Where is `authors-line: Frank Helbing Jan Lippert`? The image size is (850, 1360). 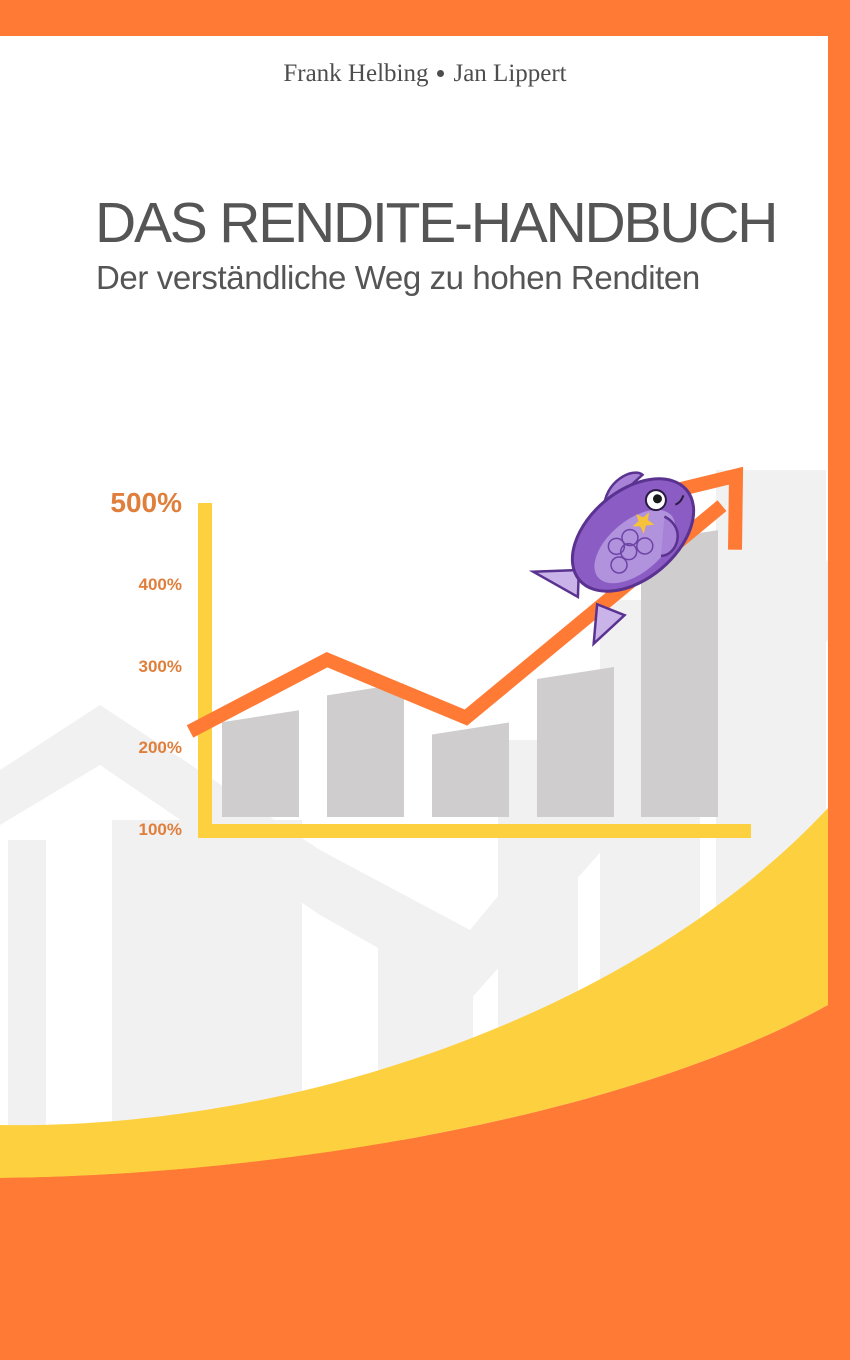 authors-line: Frank Helbing Jan Lippert is located at coordinates (425, 74).